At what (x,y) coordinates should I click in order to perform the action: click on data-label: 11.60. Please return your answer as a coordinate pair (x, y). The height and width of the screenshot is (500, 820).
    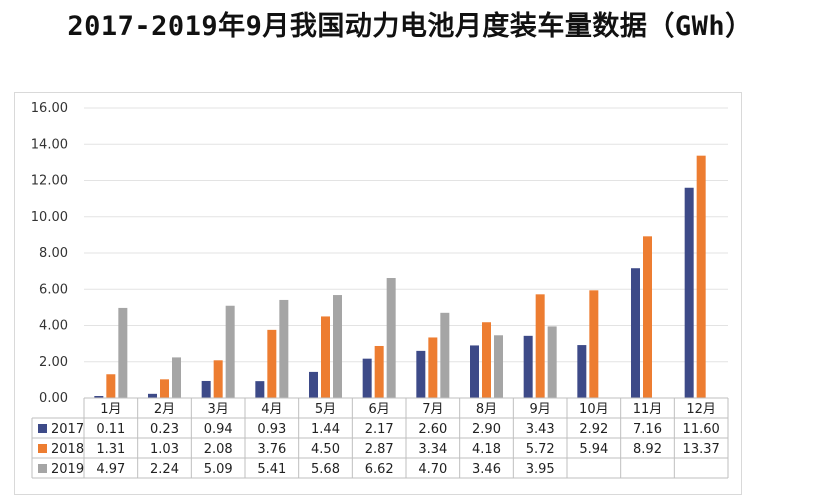
    Looking at the image, I should click on (701, 429).